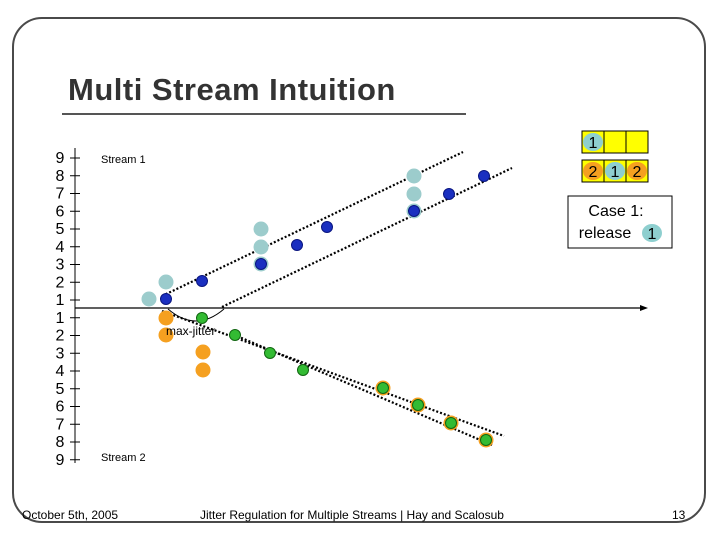  Describe the element at coordinates (644, 308) in the screenshot. I see `horizontal-axis-arrow` at that location.